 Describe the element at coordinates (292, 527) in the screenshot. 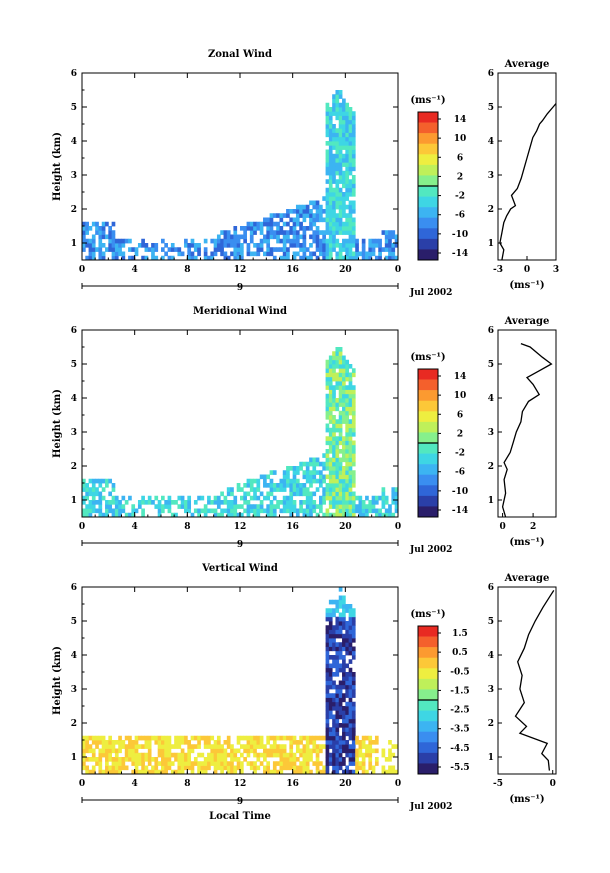

I see `x-tick-label: 16` at that location.